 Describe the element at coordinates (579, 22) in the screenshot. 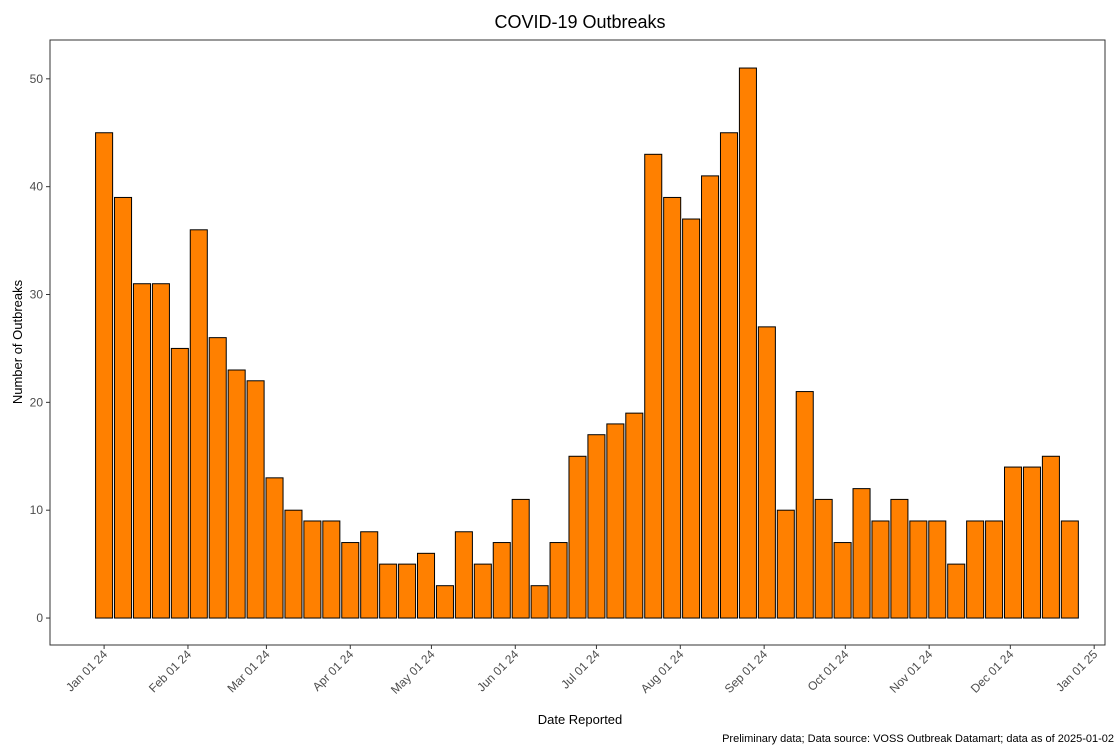

I see `chart-title: COVID-19 Outbreaks` at that location.